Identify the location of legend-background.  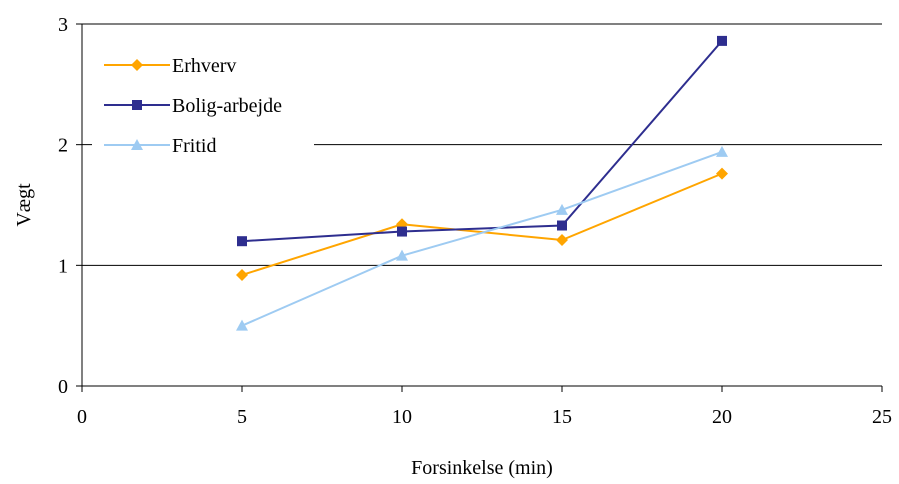
(203, 102).